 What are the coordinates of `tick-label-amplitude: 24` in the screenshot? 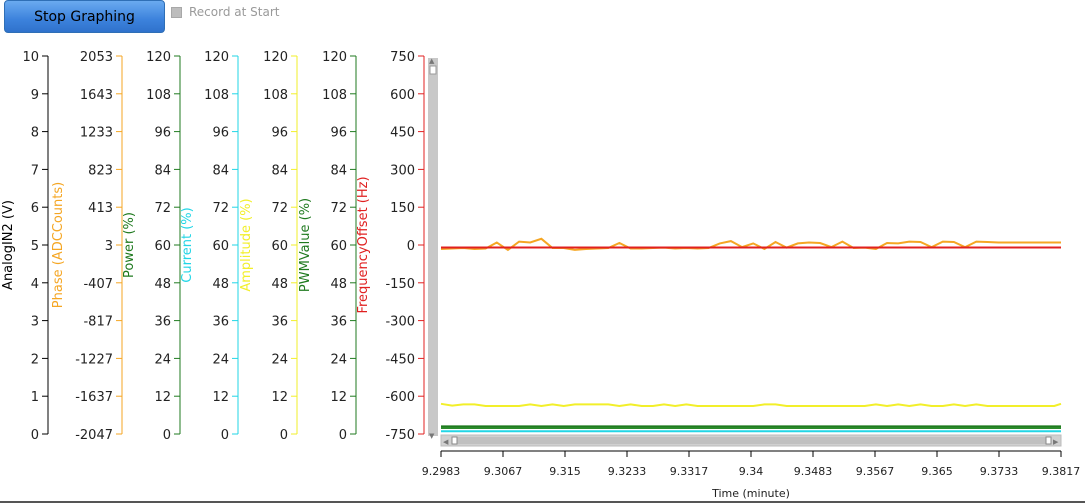 It's located at (279, 359).